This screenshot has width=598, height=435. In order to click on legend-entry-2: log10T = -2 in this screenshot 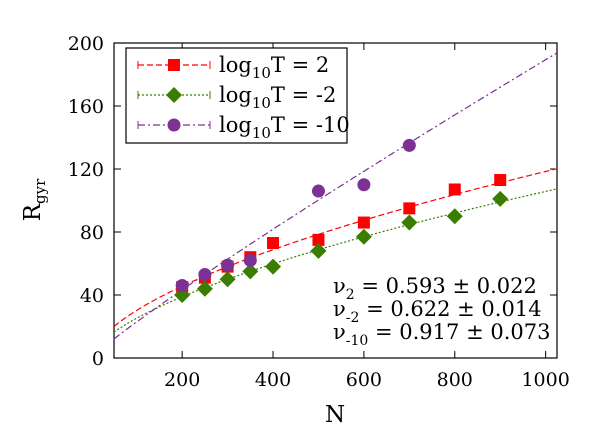, I will do `click(236, 97)`.